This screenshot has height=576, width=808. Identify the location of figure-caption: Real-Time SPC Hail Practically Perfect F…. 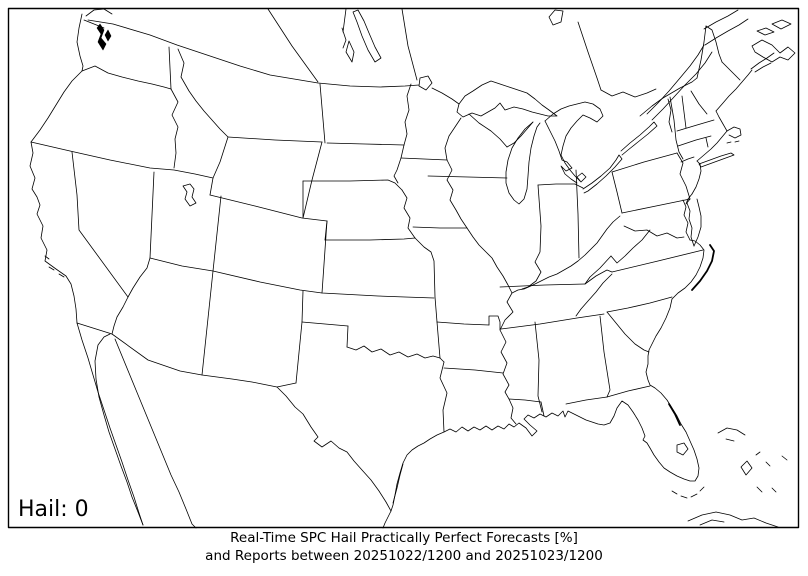
(404, 547).